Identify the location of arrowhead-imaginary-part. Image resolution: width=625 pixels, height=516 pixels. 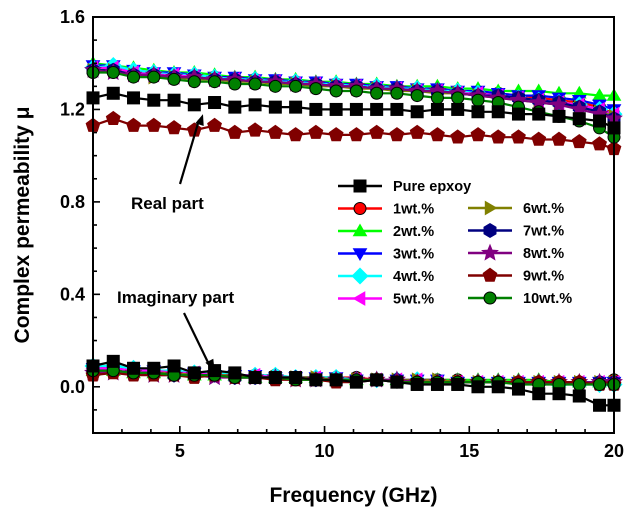
(210, 364).